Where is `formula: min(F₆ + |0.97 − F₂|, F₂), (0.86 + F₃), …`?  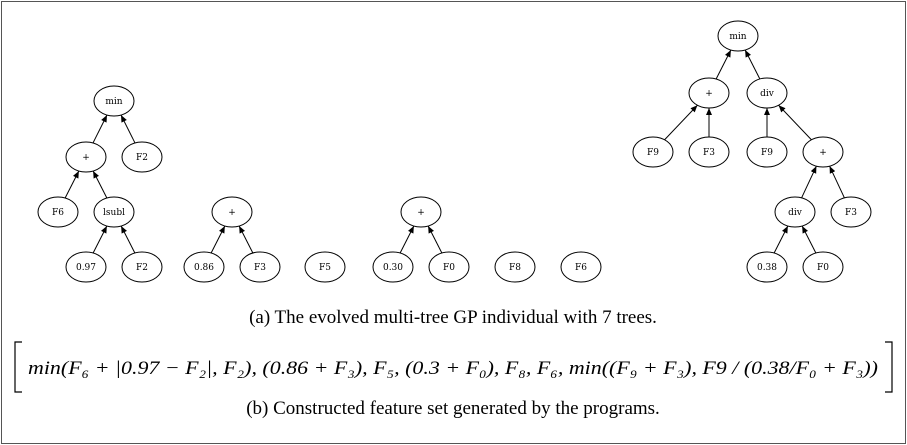 formula: min(F₆ + |0.97 − F₂|, F₂), (0.86 + F₃), … is located at coordinates (453, 368).